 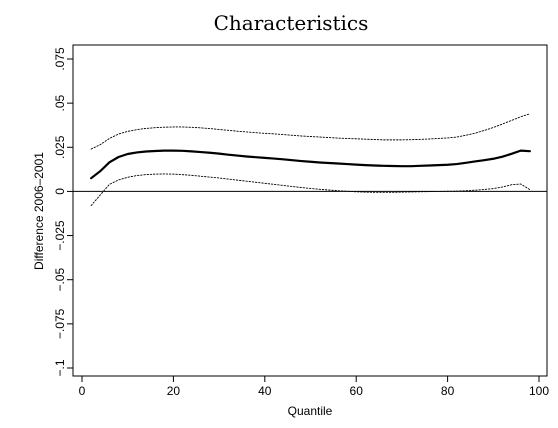 What do you see at coordinates (60, 191) in the screenshot?
I see `y-tick-label: 0` at bounding box center [60, 191].